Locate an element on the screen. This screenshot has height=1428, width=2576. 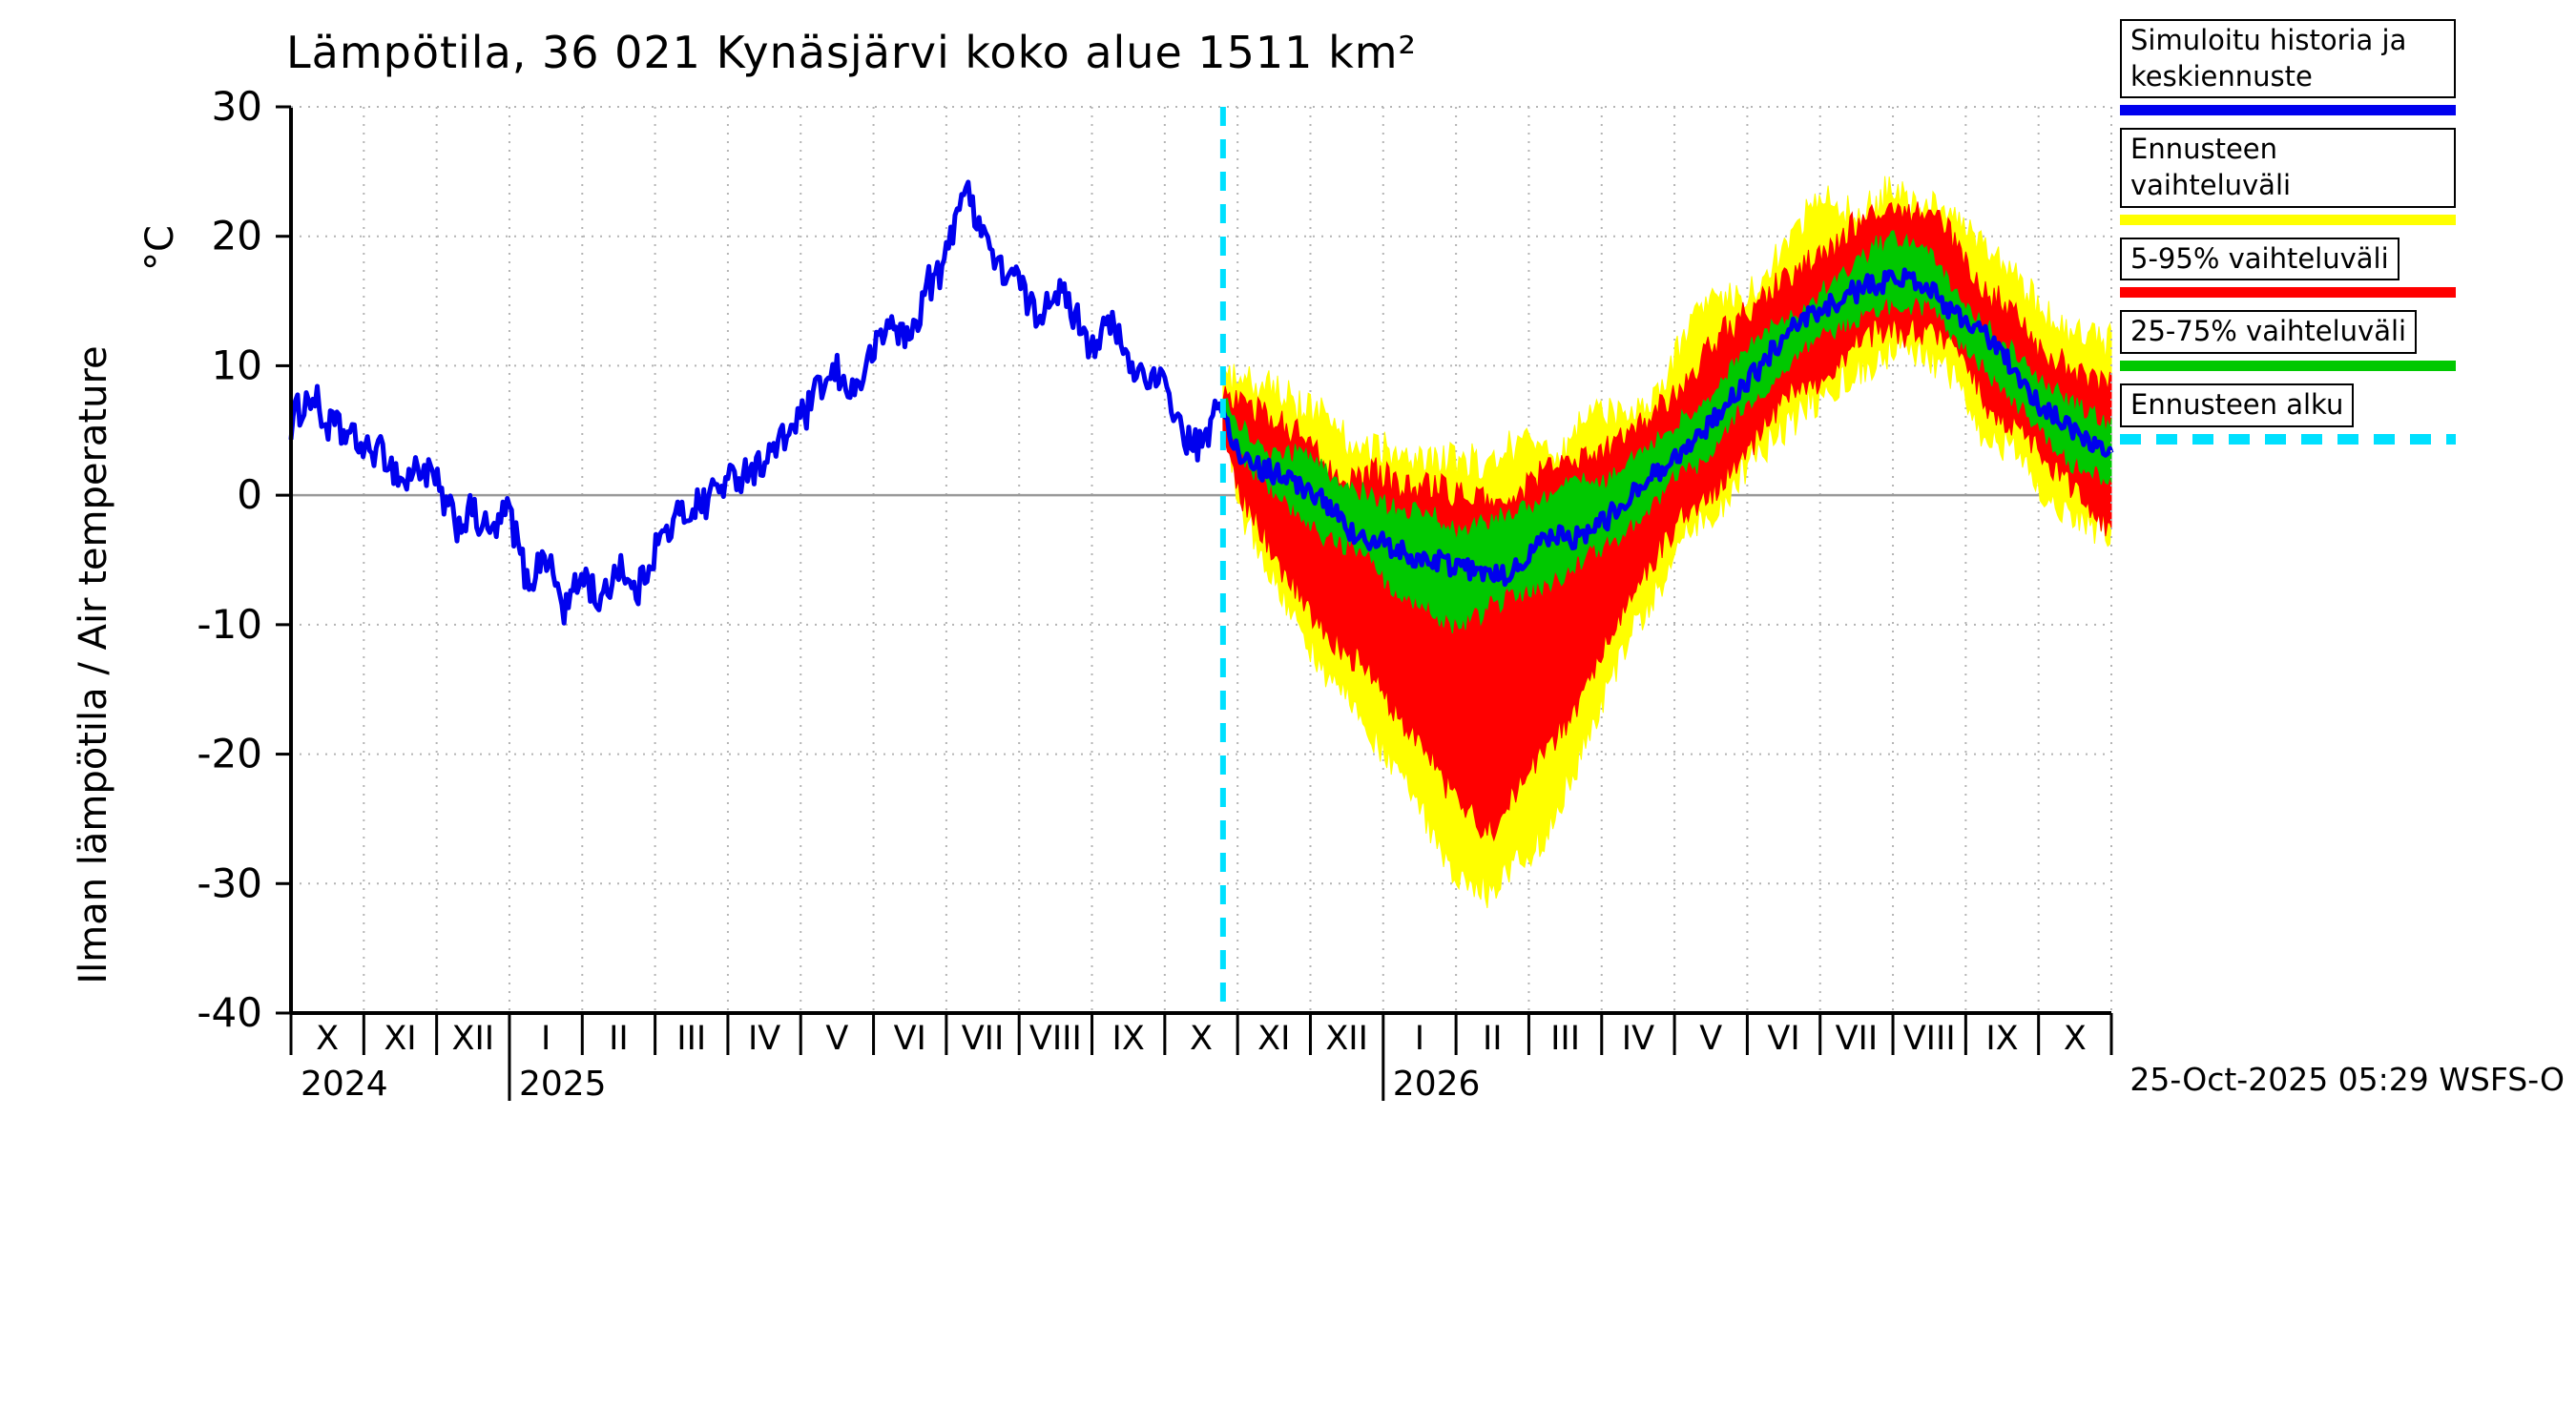
legend-item-forecast-range: Ennusteen vaihteluväli is located at coordinates (2288, 176).